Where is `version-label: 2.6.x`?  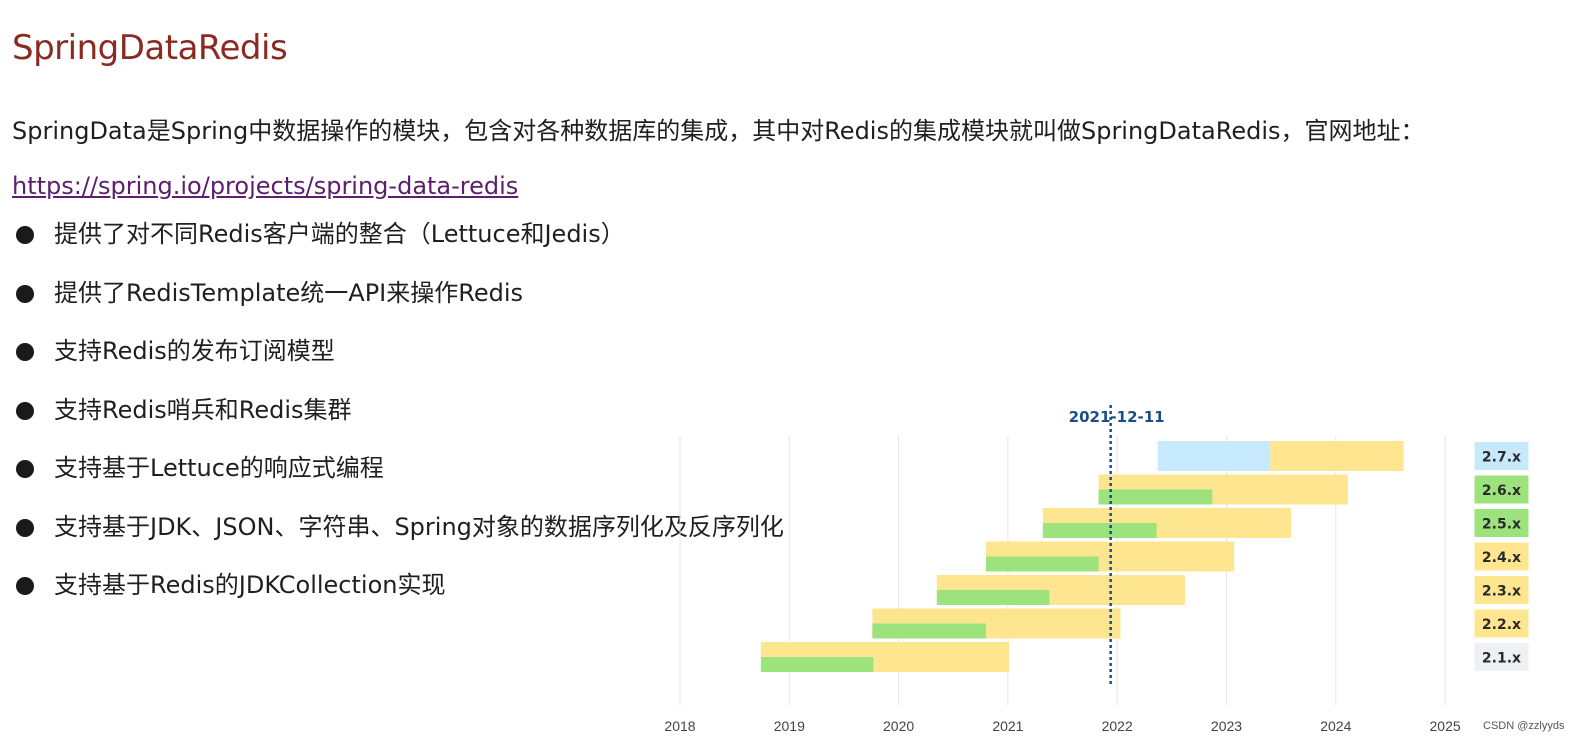
version-label: 2.6.x is located at coordinates (1501, 491).